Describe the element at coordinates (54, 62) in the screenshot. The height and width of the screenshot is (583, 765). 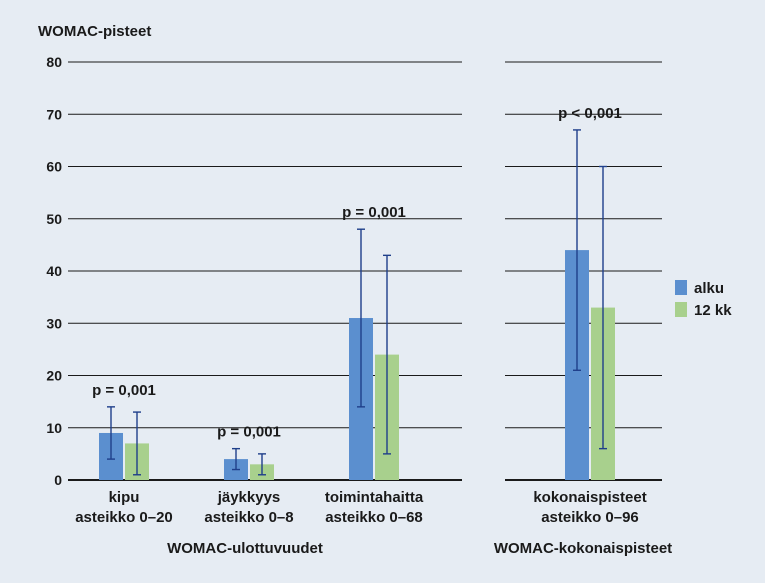
I see `y-tick-label: 80` at that location.